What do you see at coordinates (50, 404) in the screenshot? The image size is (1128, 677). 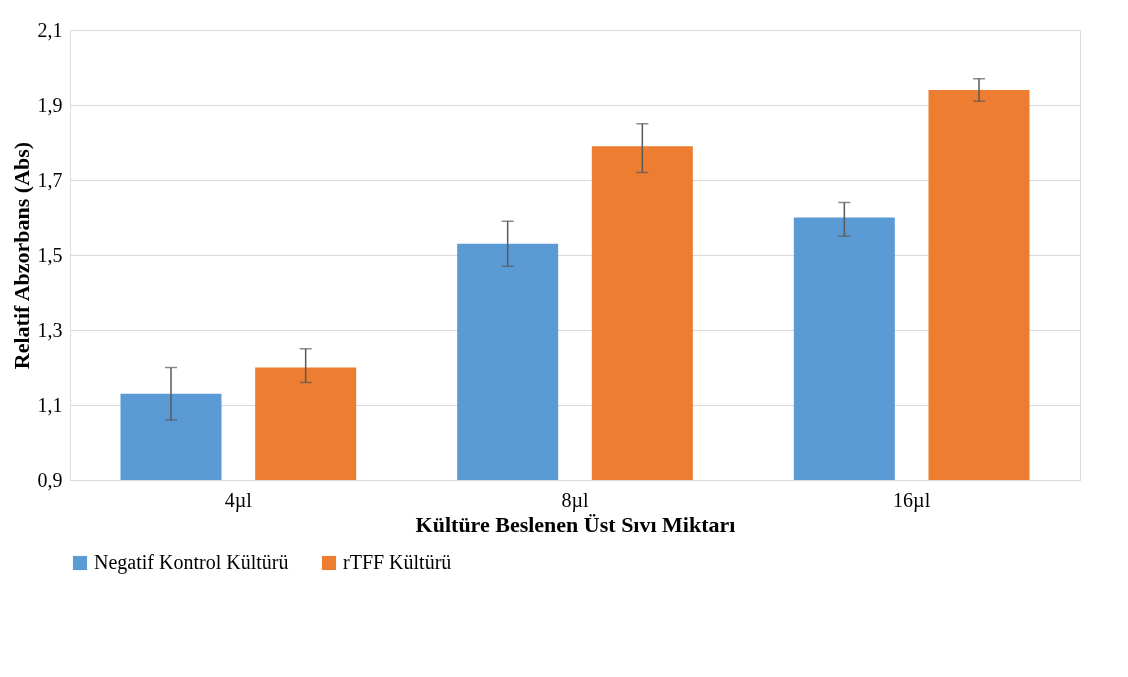 I see `y-tick-label: 1,1` at bounding box center [50, 404].